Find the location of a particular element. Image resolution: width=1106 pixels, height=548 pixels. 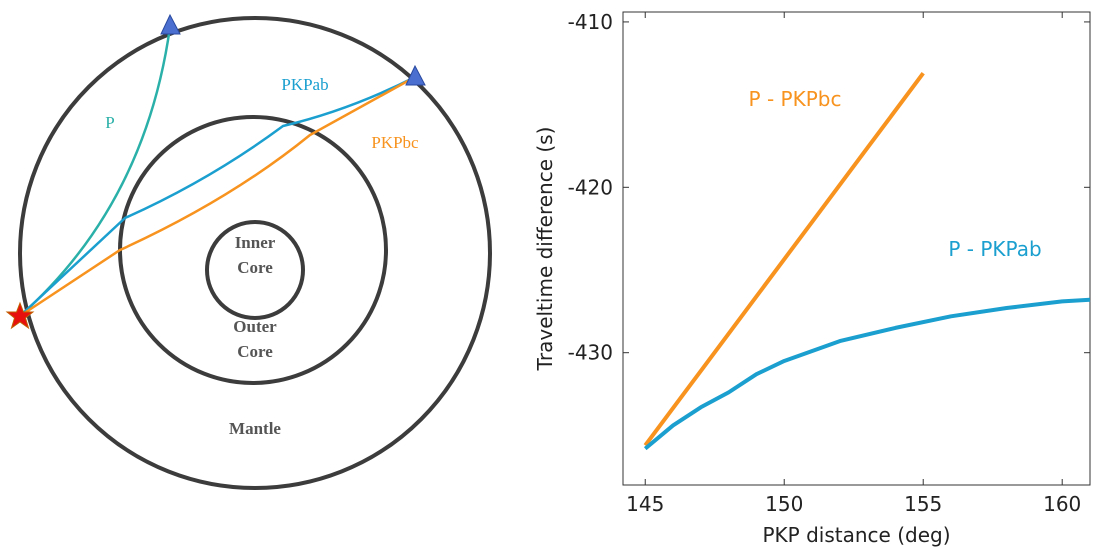

x-tick-label: 155 is located at coordinates (923, 504).